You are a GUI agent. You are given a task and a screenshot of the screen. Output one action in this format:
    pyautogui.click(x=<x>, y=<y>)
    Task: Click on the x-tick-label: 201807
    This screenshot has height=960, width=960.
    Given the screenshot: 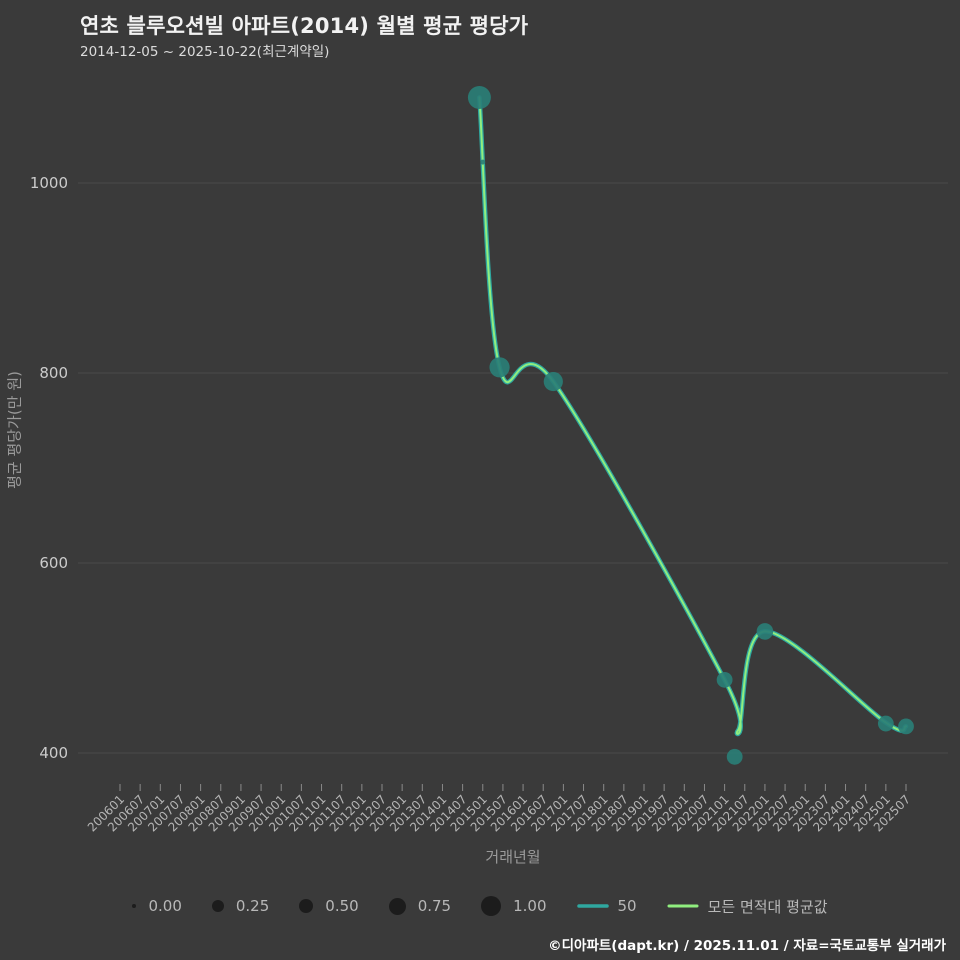 What is the action you would take?
    pyautogui.click(x=610, y=813)
    